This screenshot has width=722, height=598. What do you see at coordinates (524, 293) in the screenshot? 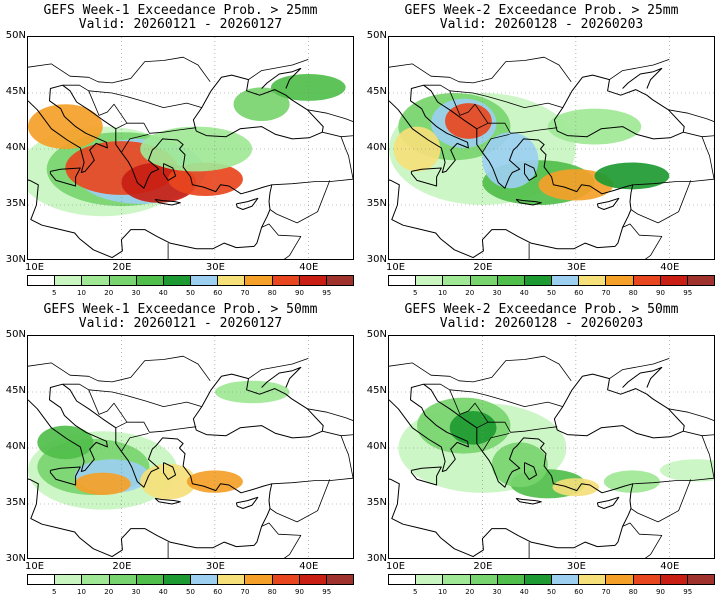
I see `colorbar-label: 40` at bounding box center [524, 293].